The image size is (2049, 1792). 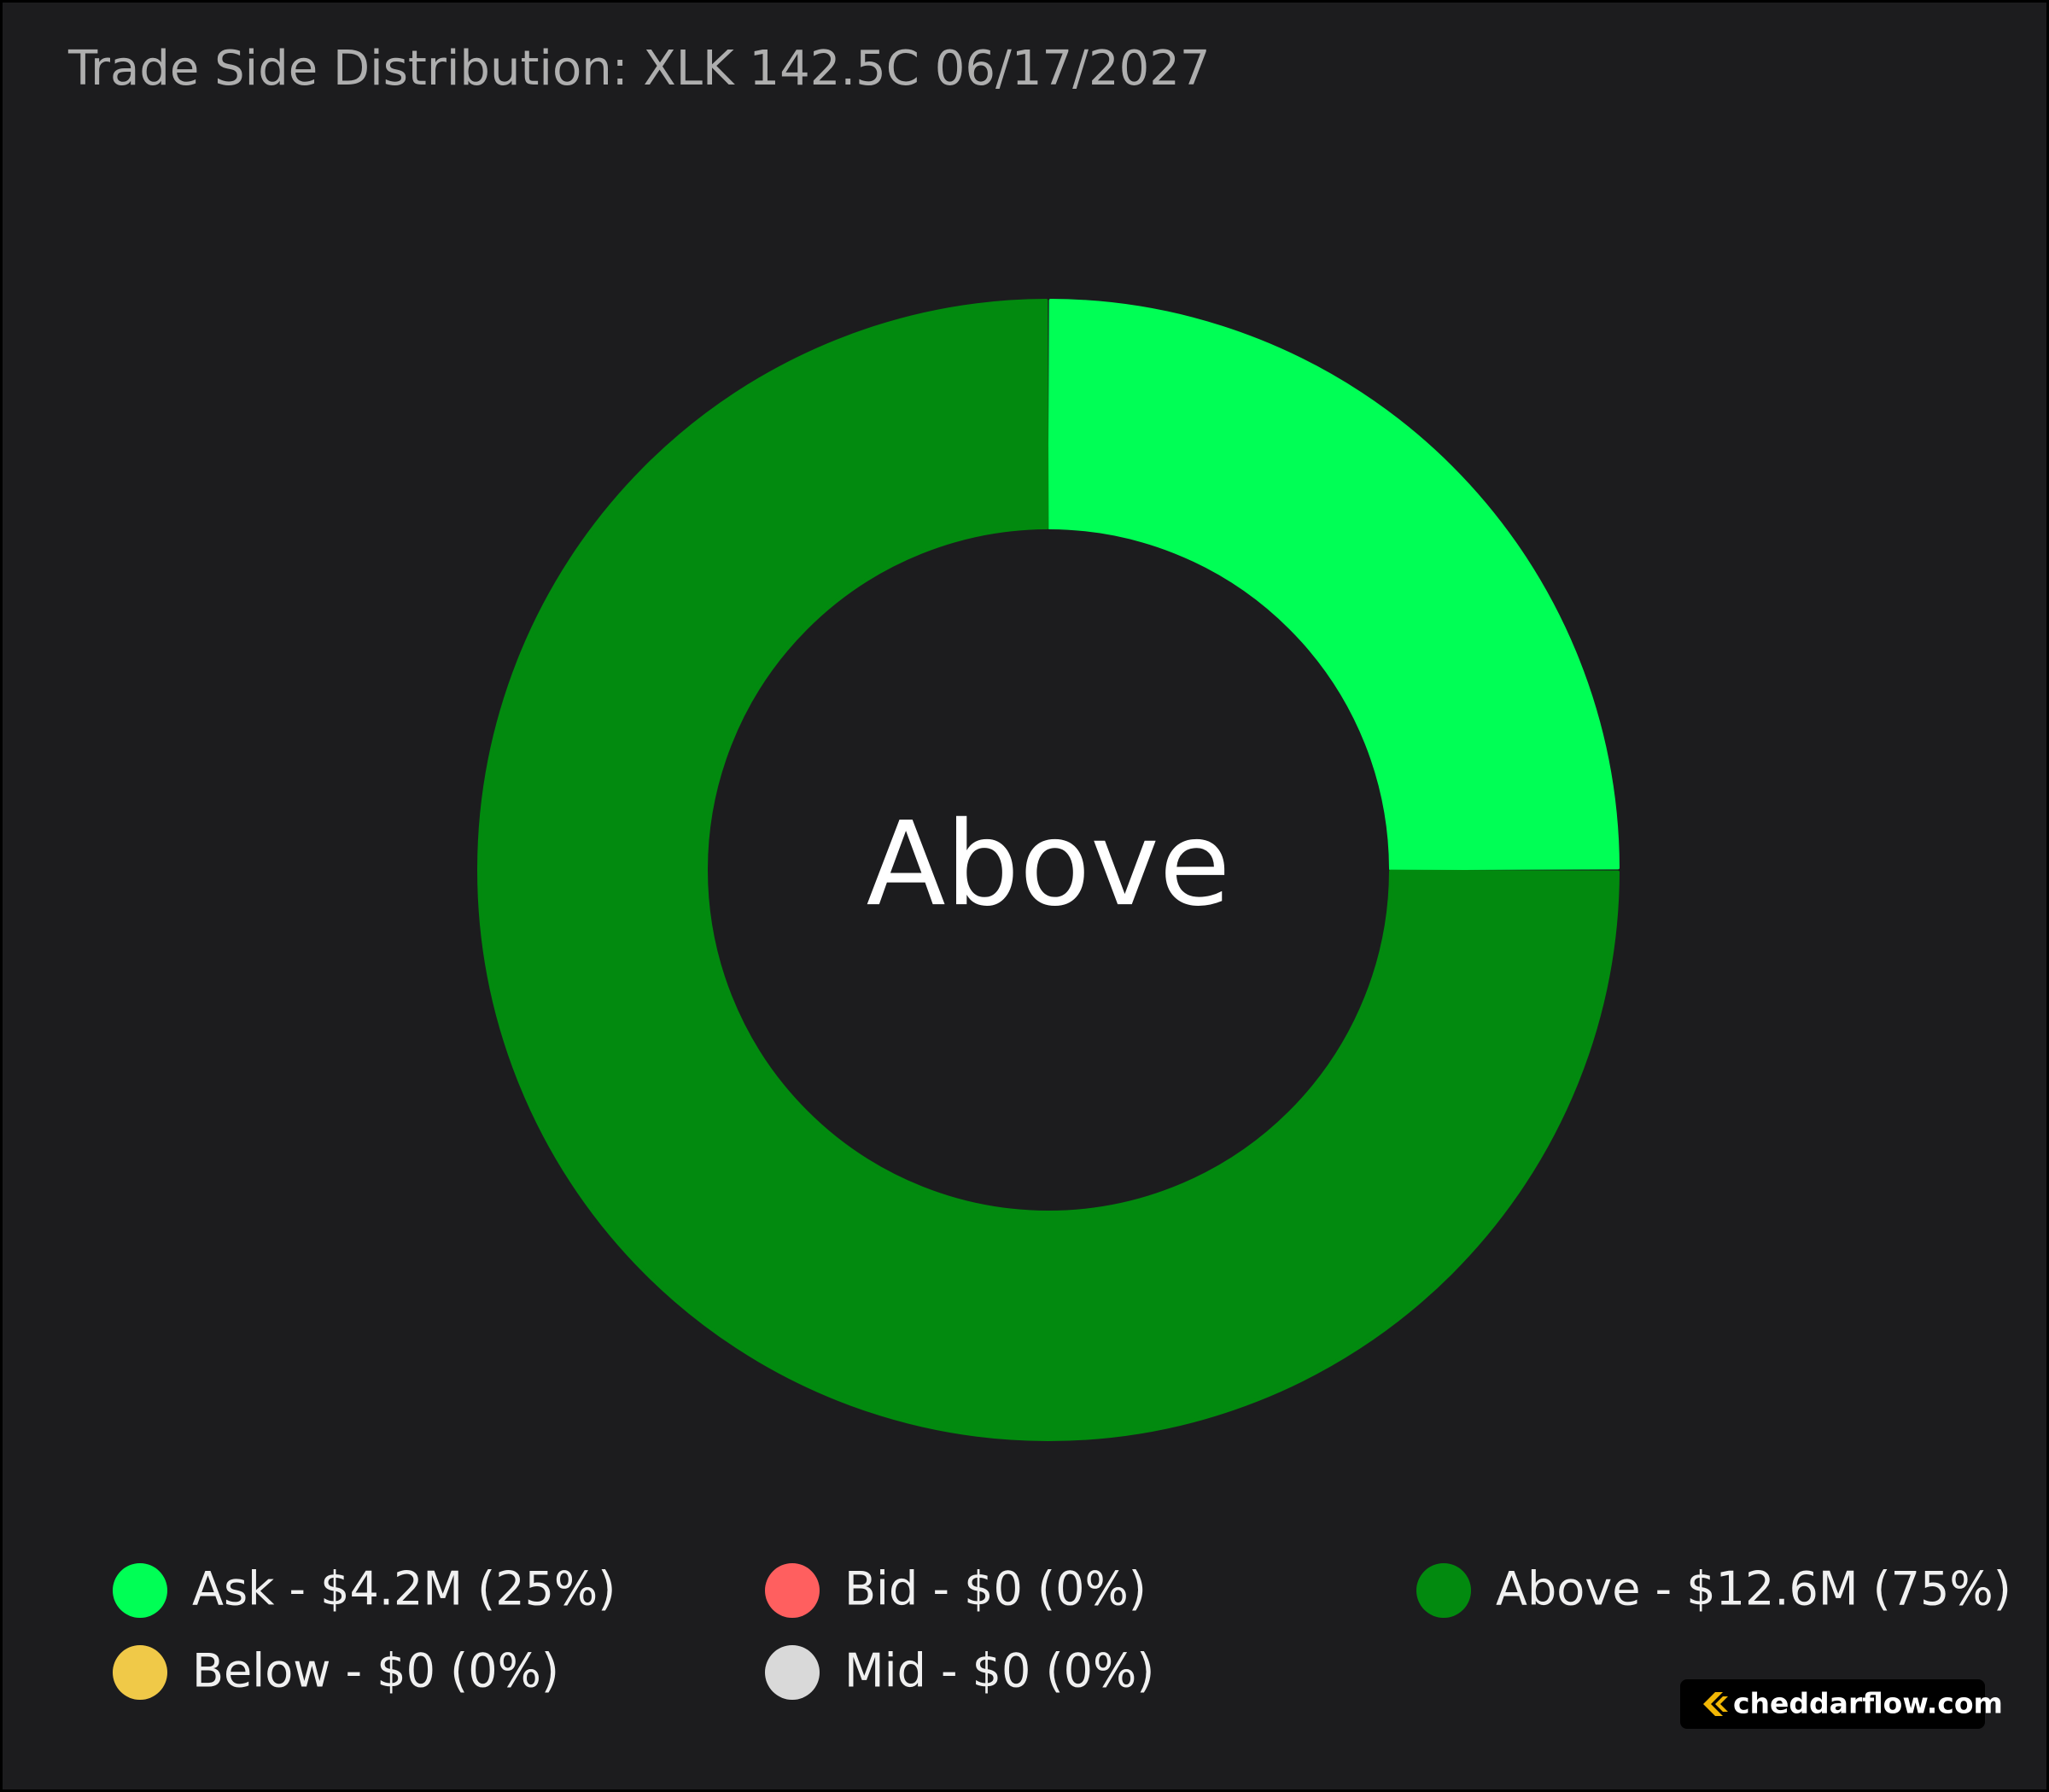 What do you see at coordinates (1334, 585) in the screenshot?
I see `donut-segment` at bounding box center [1334, 585].